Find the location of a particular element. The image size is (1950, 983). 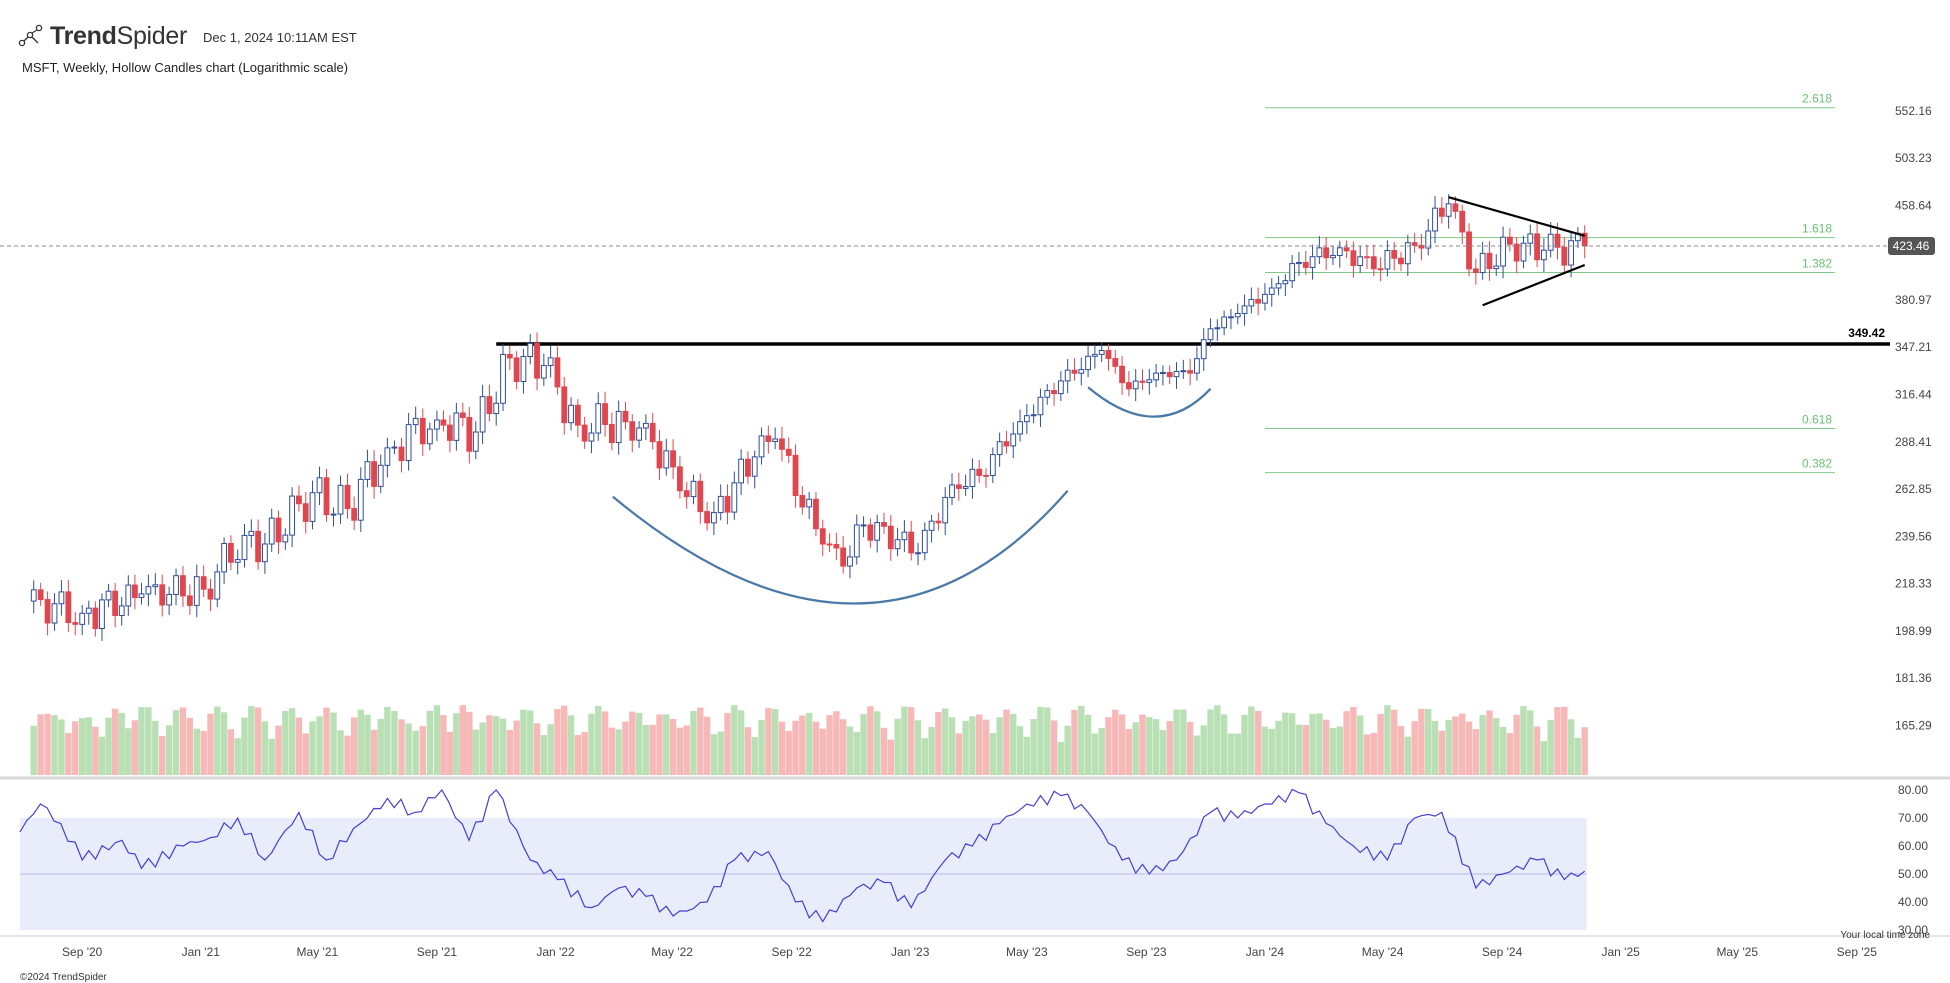

time-axis-tick: Jan '24 is located at coordinates (1265, 952).